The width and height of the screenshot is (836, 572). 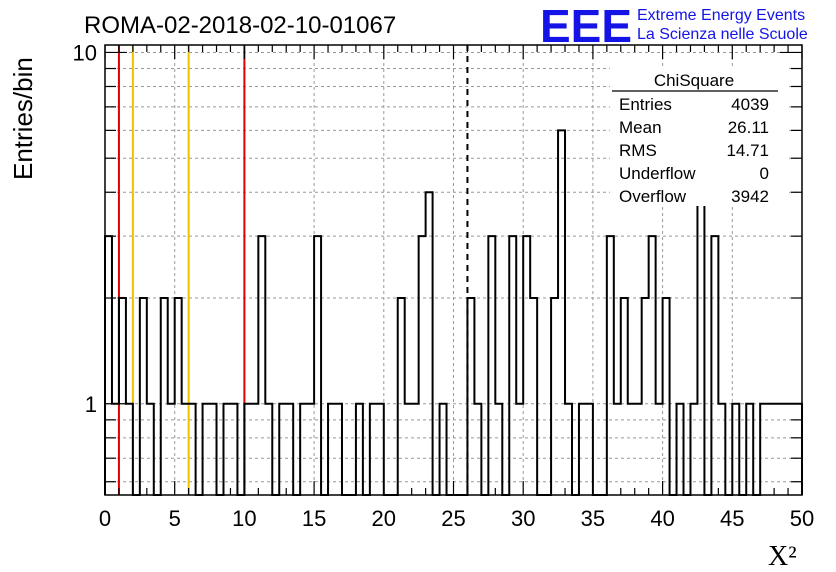 What do you see at coordinates (244, 518) in the screenshot?
I see `x-tick-label: 10` at bounding box center [244, 518].